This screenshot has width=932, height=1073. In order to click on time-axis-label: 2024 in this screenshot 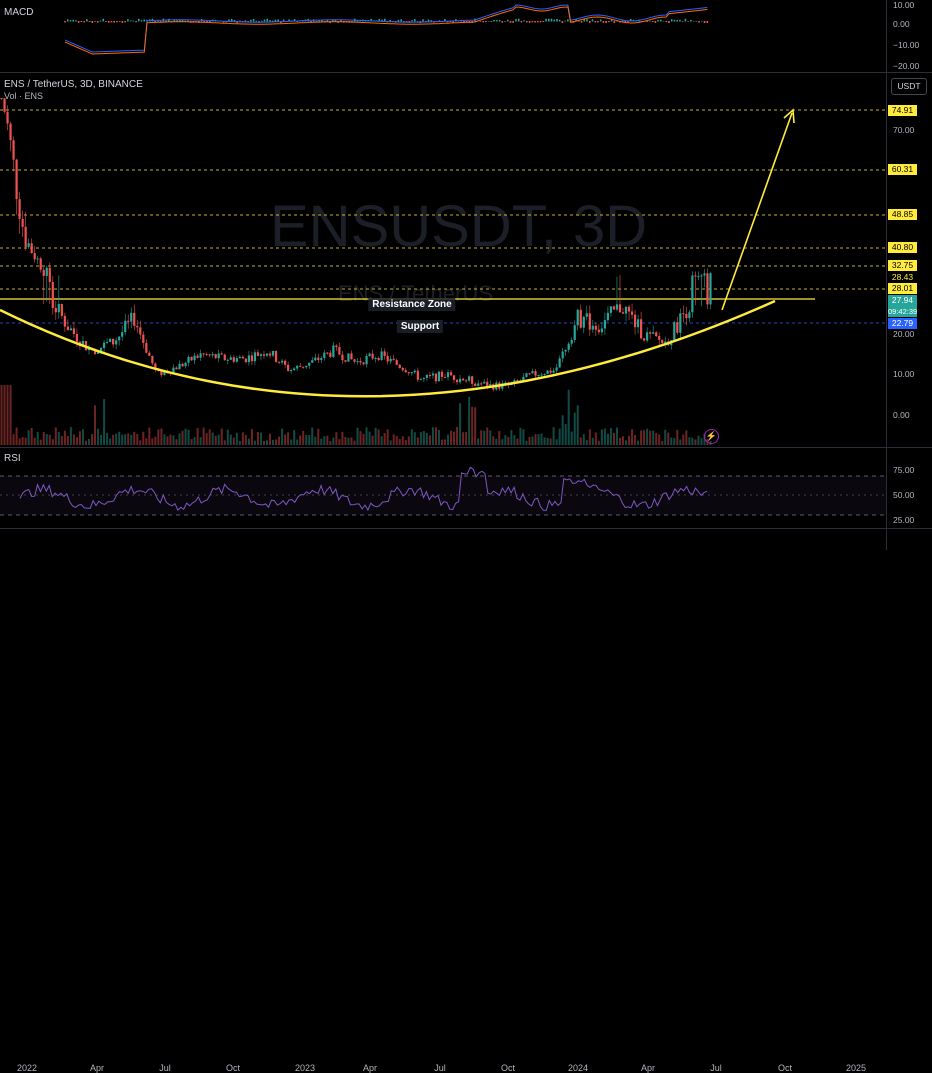, I will do `click(578, 1068)`.